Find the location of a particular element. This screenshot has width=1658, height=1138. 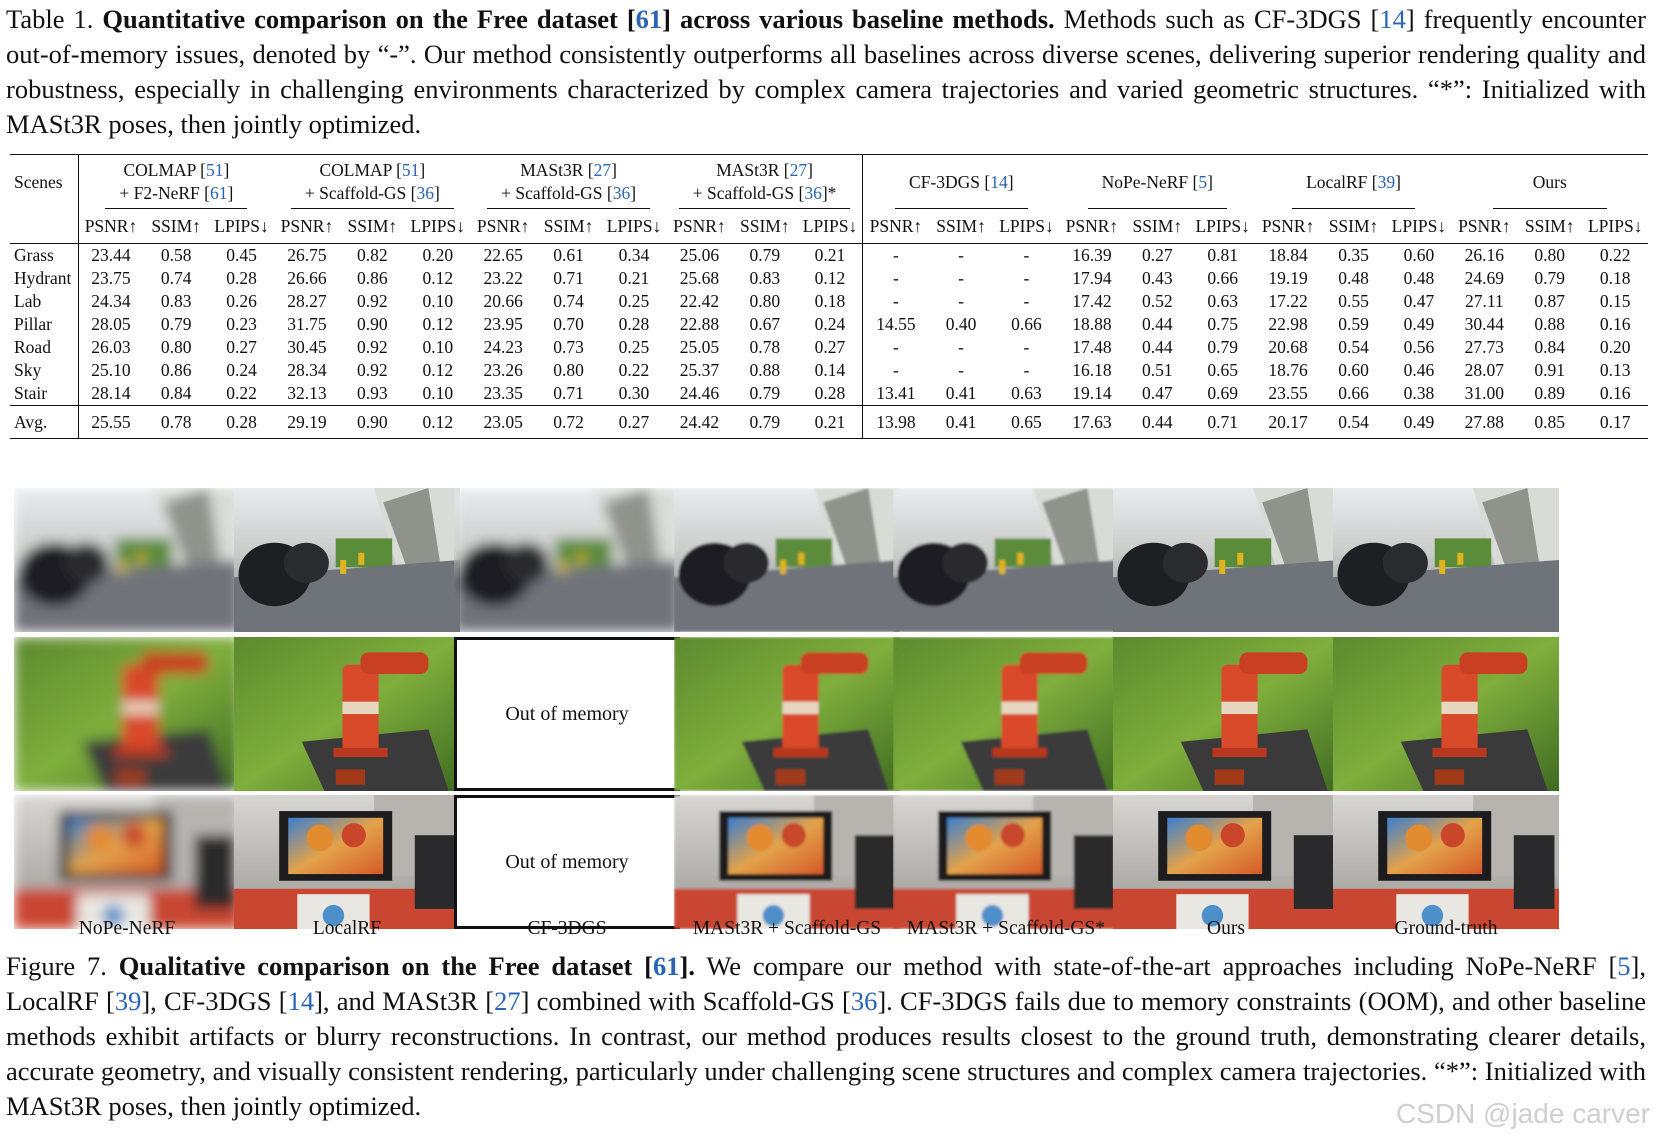

metric-value: 22.88 is located at coordinates (699, 324).